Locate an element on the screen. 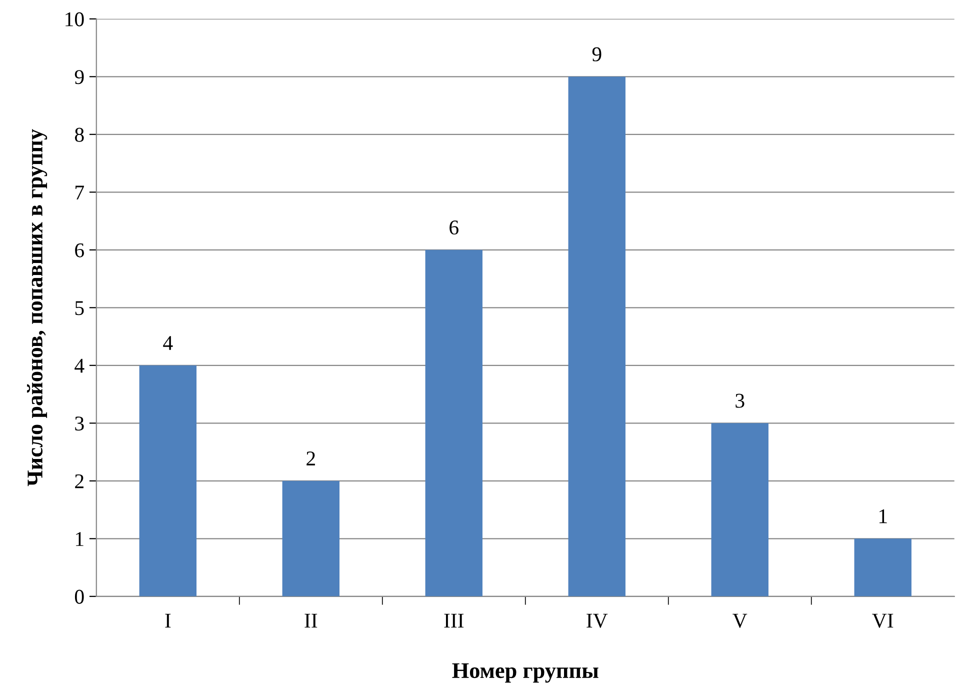 The height and width of the screenshot is (700, 964). y-axis-title: Число районов, попавших в группу is located at coordinates (37, 307).